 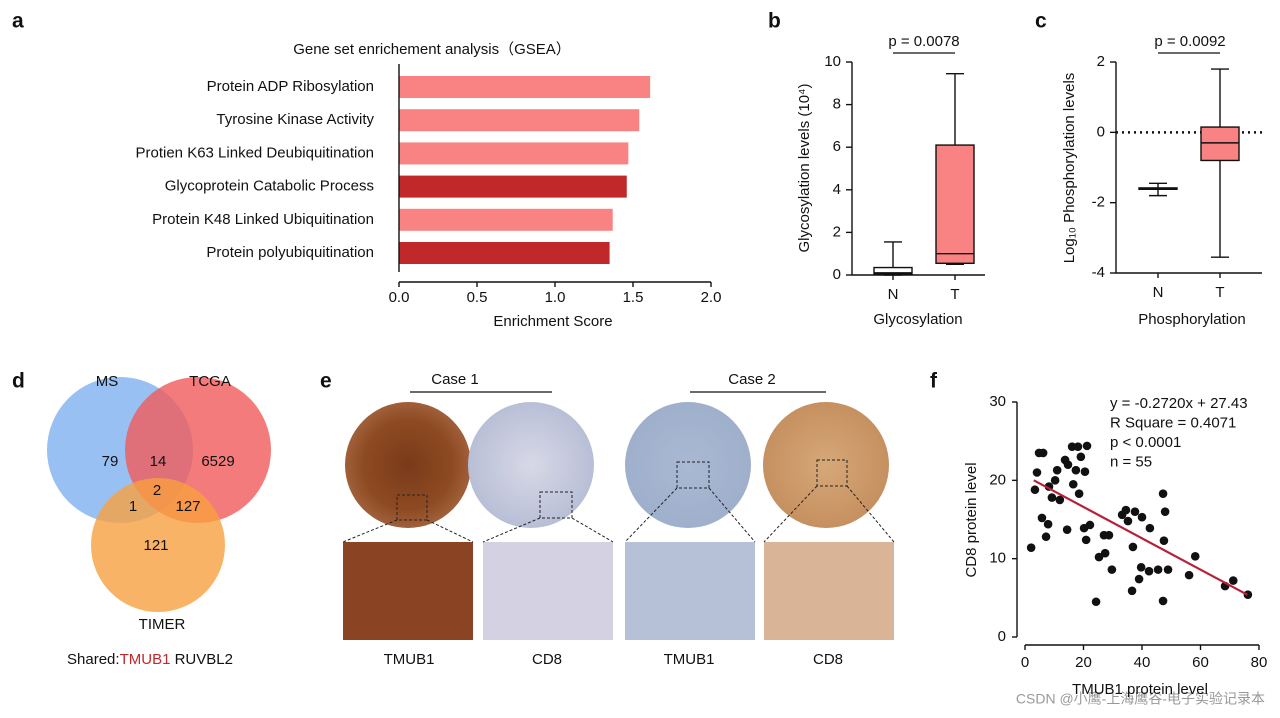 I want to click on x-tick-label: 40, so click(x=1142, y=662).